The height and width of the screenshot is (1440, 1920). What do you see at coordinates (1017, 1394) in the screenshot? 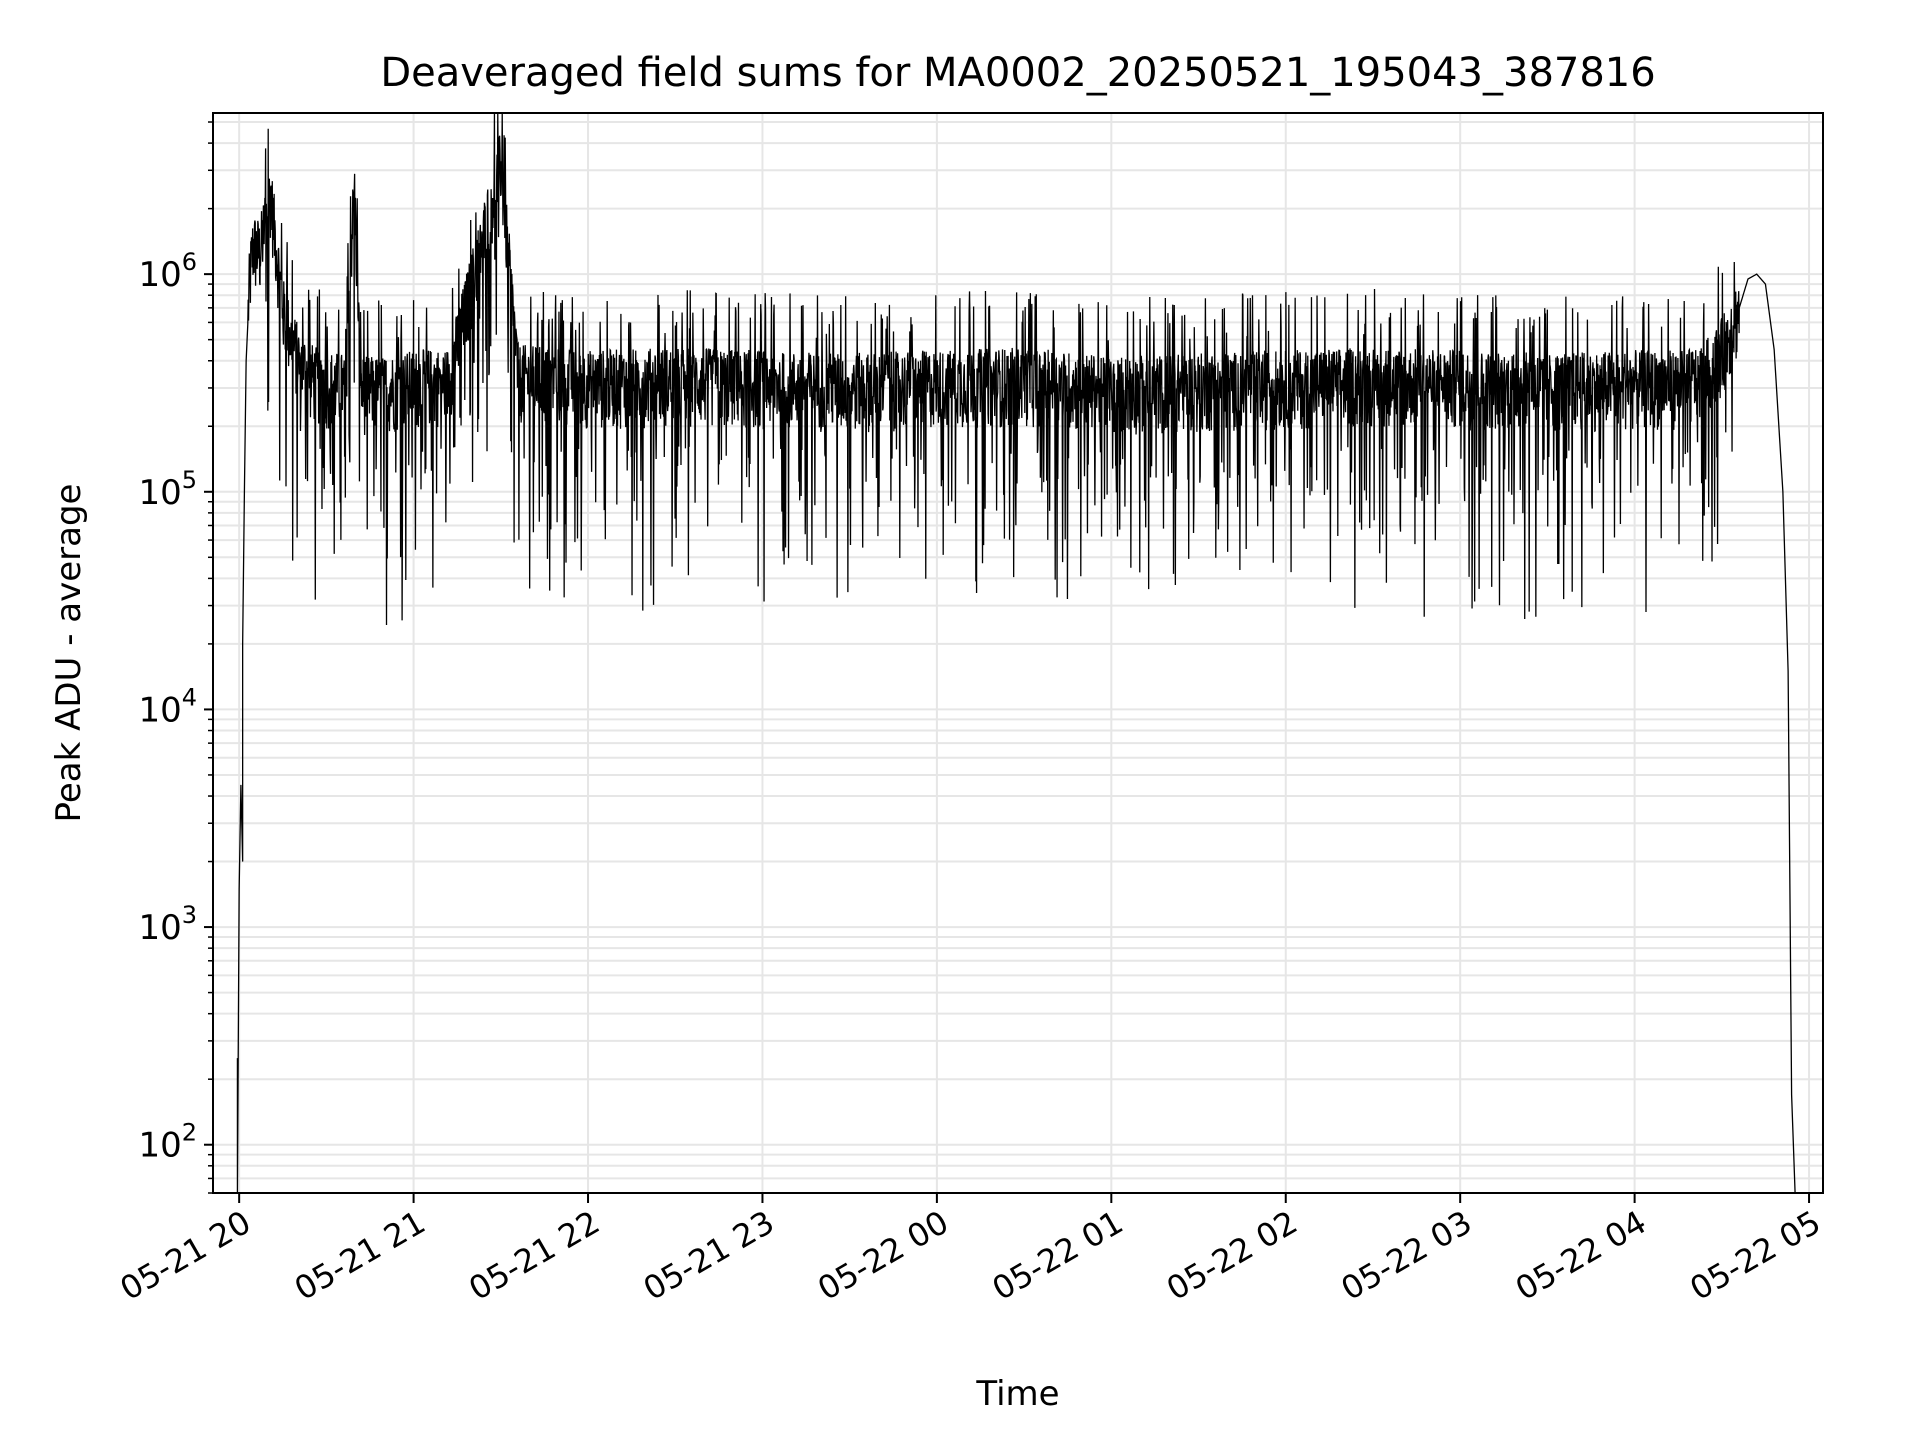
I see `x-axis-label: Time` at bounding box center [1017, 1394].